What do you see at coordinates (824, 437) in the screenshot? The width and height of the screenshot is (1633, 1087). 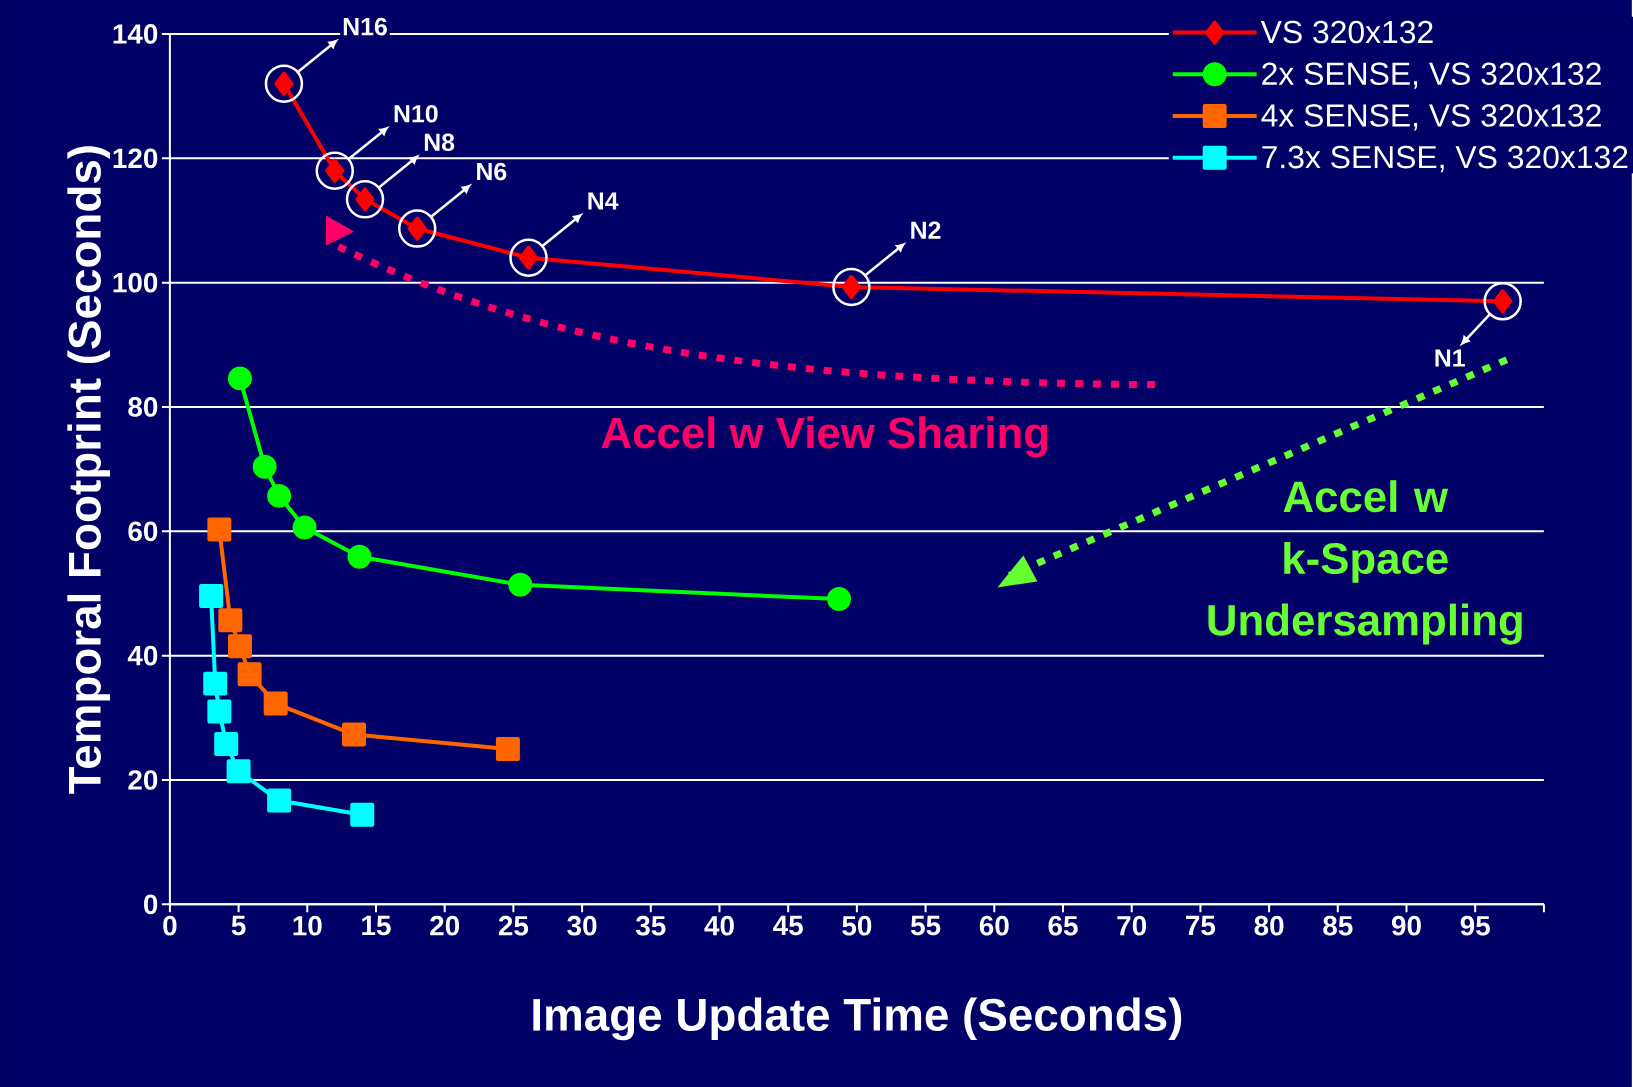 I see `annotation: Accel w View Sharing` at bounding box center [824, 437].